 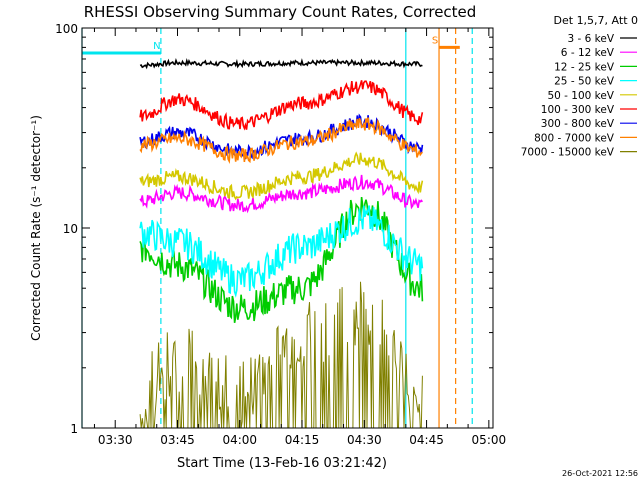 What do you see at coordinates (584, 82) in the screenshot?
I see `legend-entry-label: 25 - 50 keV` at bounding box center [584, 82].